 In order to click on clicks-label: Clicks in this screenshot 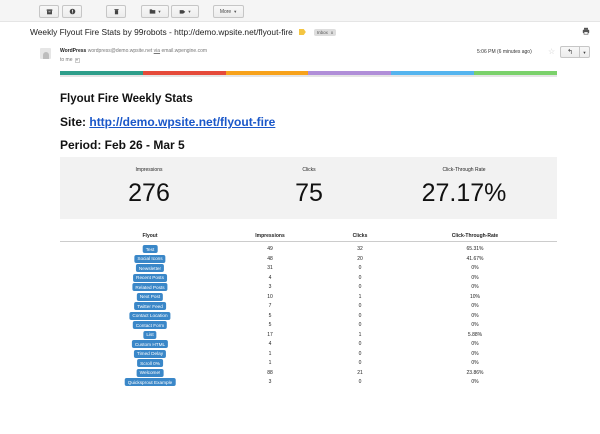, I will do `click(309, 170)`.